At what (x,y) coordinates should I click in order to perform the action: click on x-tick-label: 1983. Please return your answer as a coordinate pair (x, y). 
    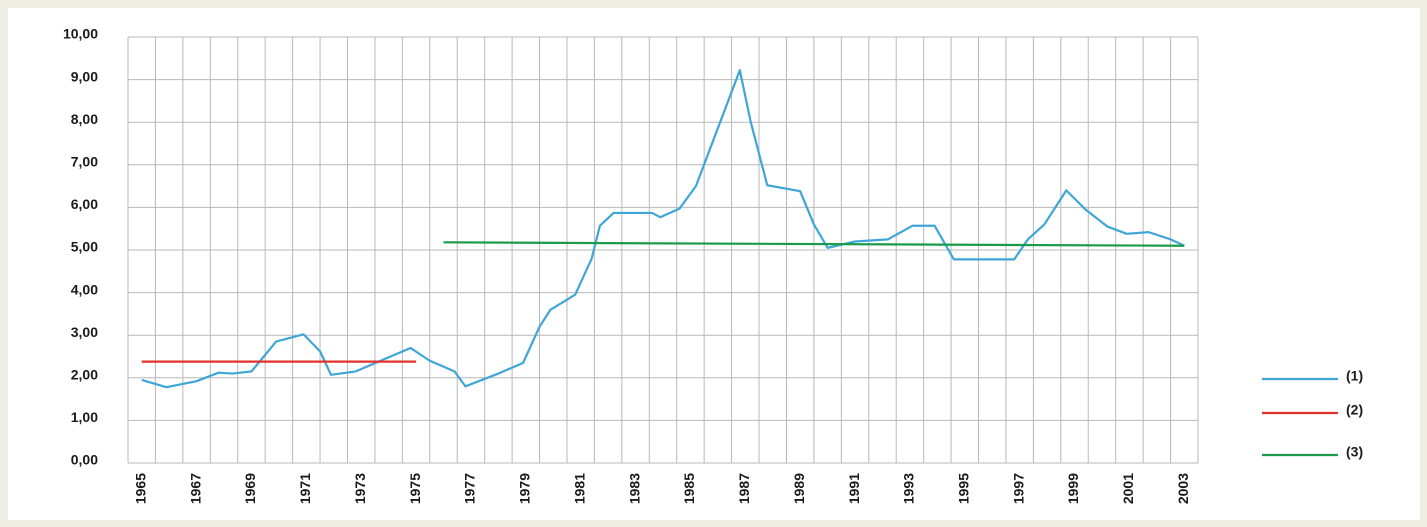
    Looking at the image, I should click on (634, 488).